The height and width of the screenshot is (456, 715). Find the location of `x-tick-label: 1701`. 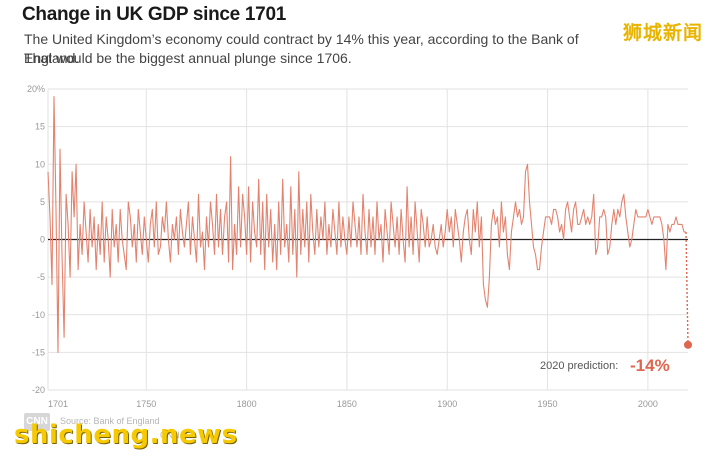

x-tick-label: 1701 is located at coordinates (58, 404).